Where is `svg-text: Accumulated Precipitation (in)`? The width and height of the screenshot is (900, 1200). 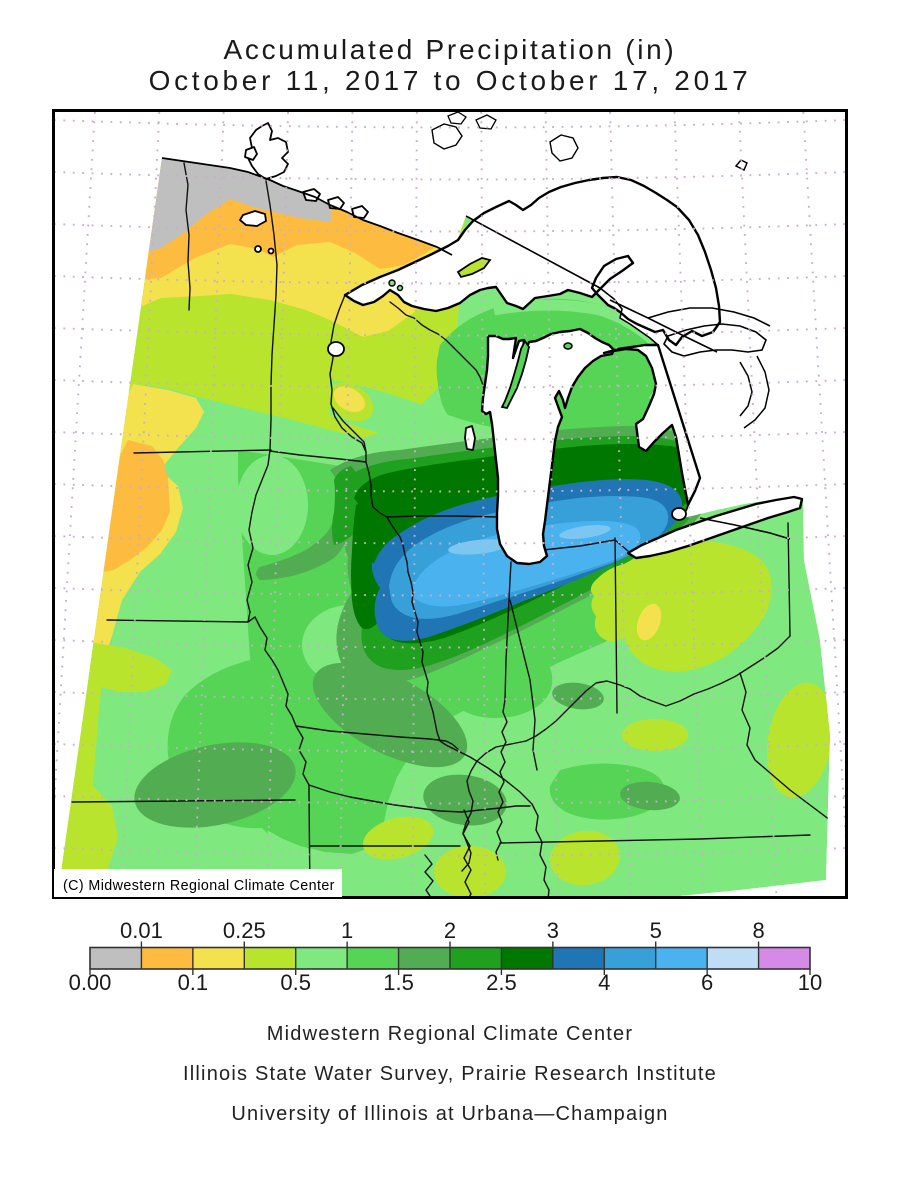
svg-text: Accumulated Precipitation (in) is located at coordinates (450, 49).